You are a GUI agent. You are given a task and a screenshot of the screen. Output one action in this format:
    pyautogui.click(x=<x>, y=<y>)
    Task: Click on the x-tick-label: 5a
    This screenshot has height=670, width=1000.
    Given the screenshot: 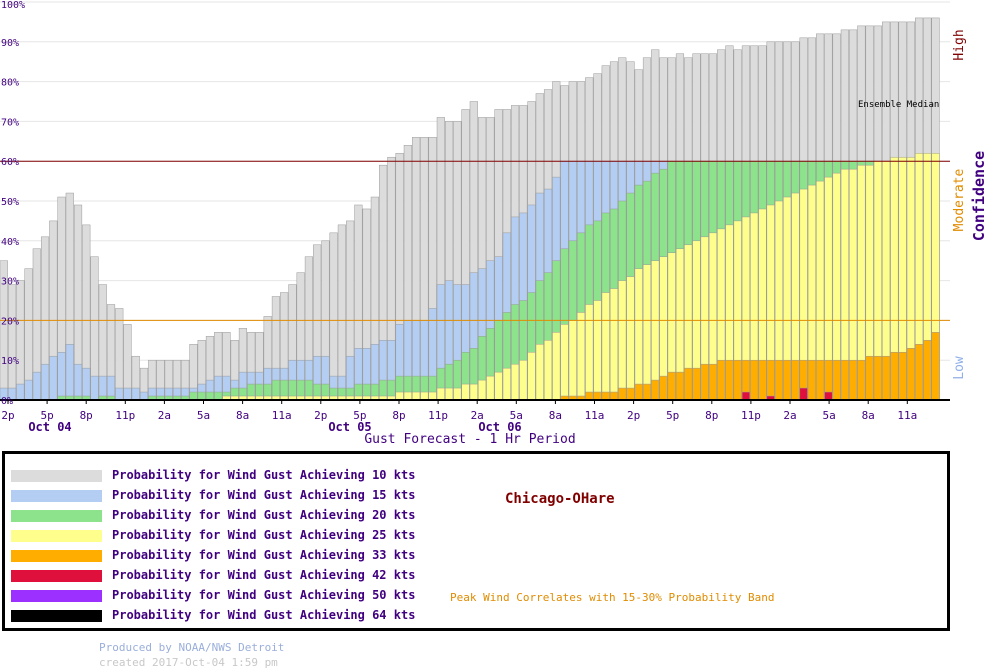 What is the action you would take?
    pyautogui.click(x=203, y=415)
    